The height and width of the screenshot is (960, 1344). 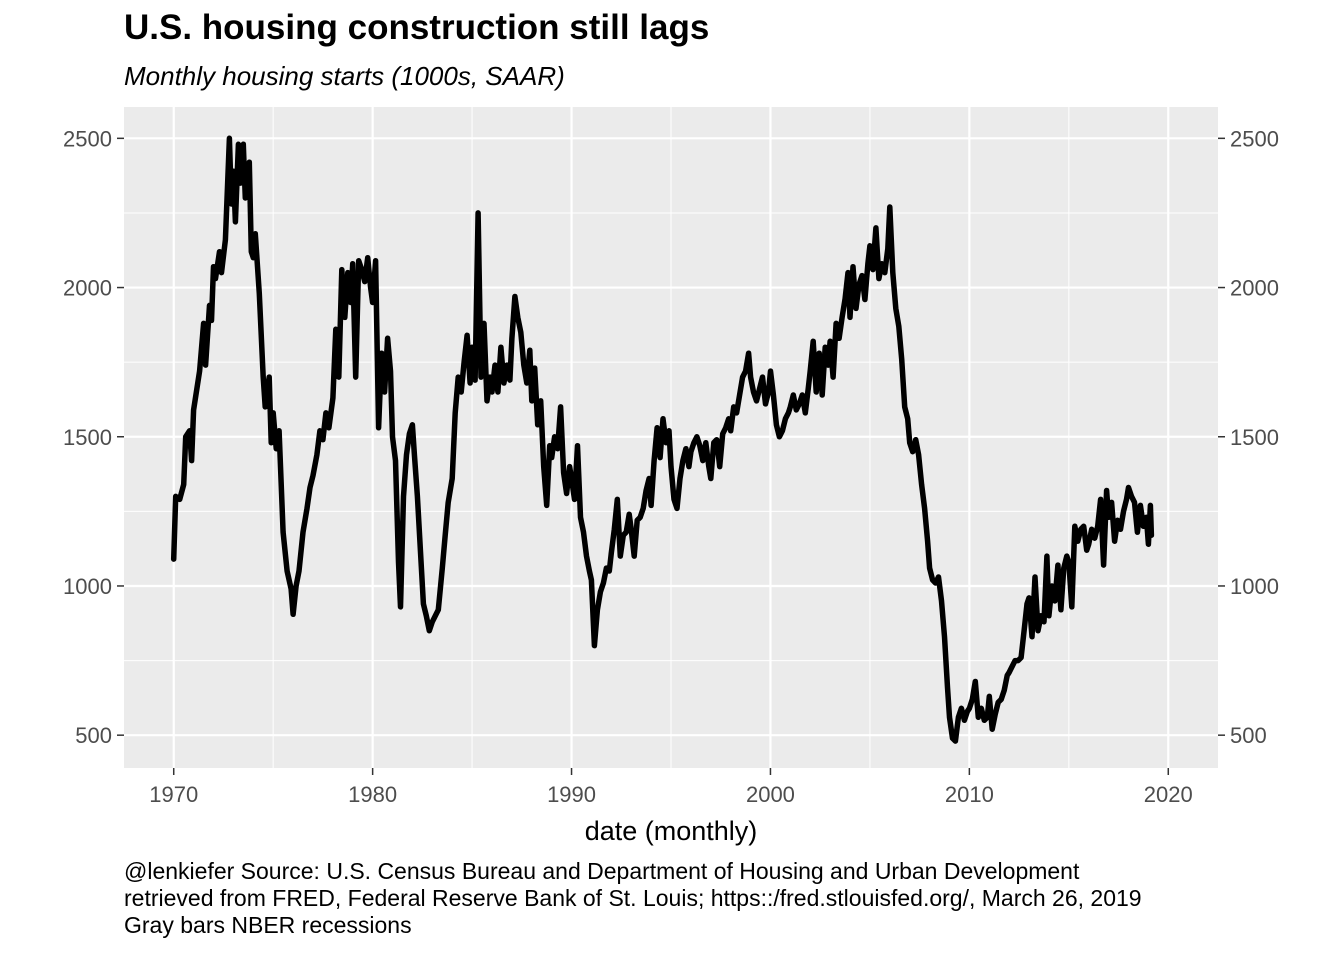 I want to click on y-tick-label-left: 2000, so click(x=87, y=288).